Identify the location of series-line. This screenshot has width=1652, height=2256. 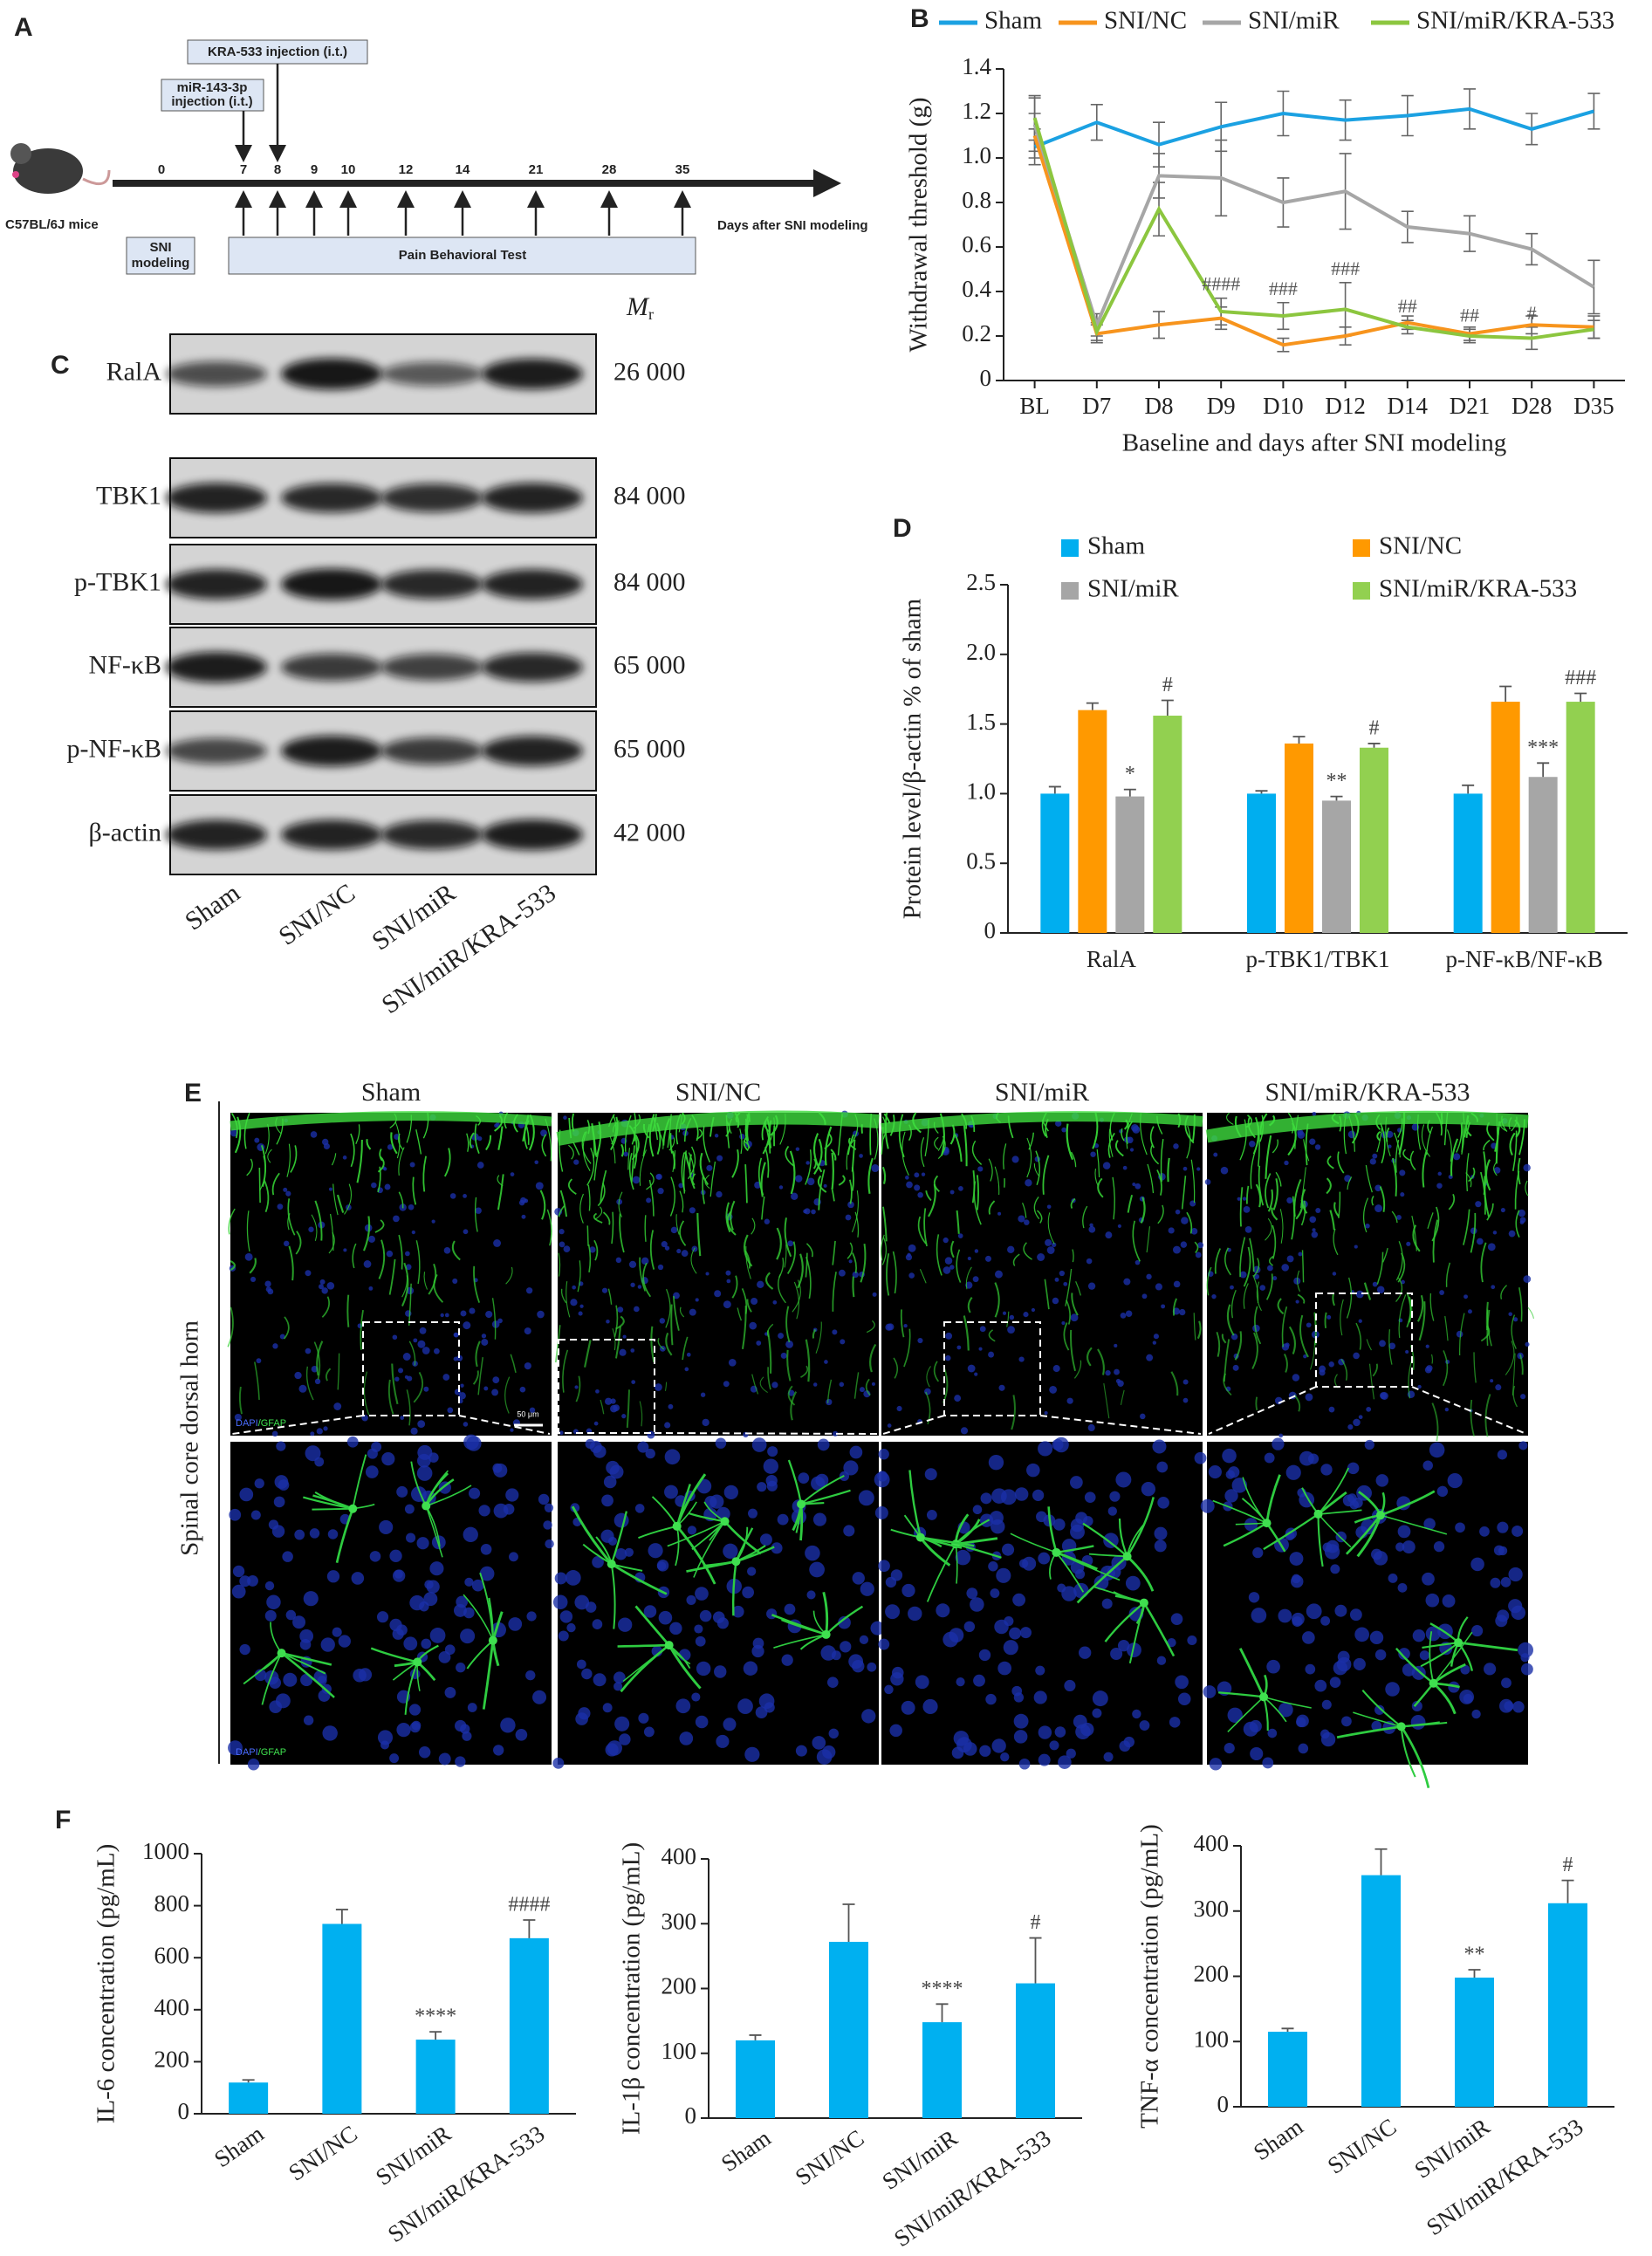
(1313, 227).